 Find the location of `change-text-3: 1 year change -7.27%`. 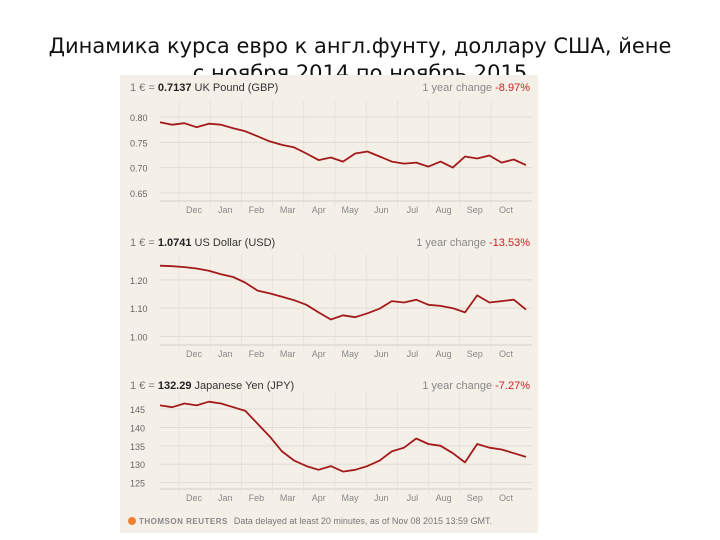

change-text-3: 1 year change -7.27% is located at coordinates (476, 386).